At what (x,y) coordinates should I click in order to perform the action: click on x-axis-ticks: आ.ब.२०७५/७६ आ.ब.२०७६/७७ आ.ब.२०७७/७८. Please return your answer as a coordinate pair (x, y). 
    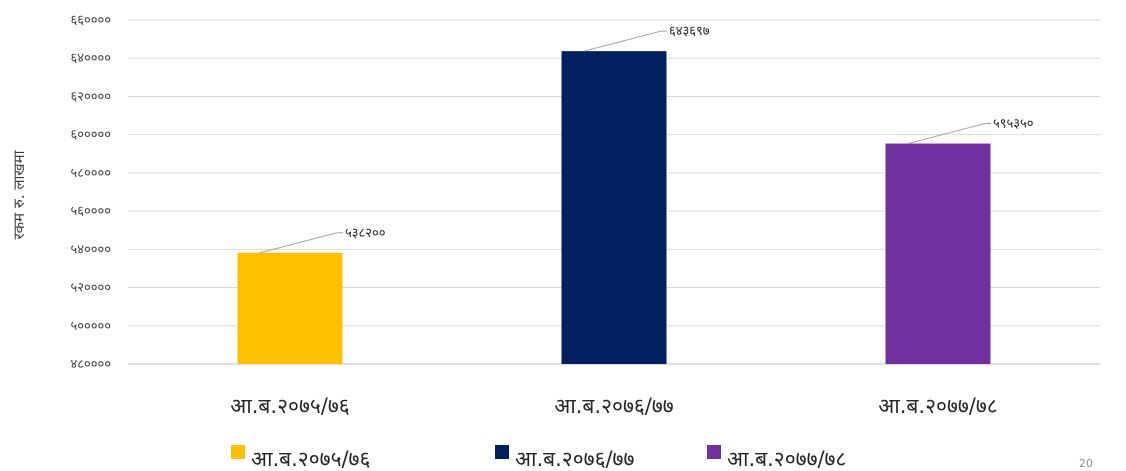
    Looking at the image, I should click on (613, 406).